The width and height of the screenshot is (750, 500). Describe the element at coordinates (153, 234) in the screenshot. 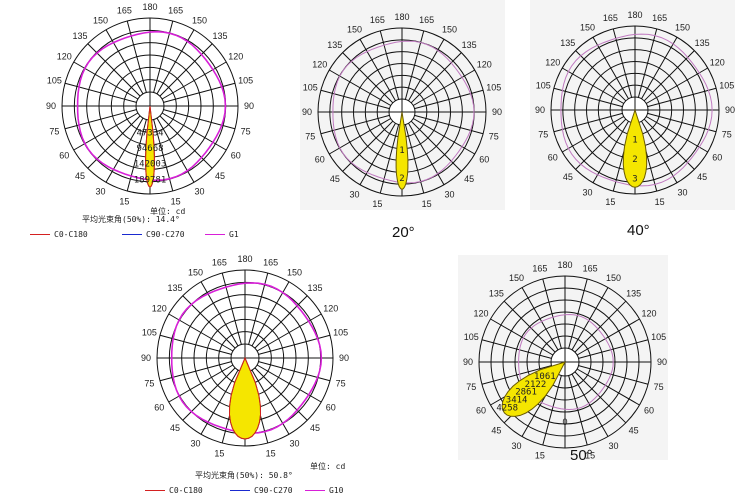

I see `legend-item-c90: C90-C270` at that location.